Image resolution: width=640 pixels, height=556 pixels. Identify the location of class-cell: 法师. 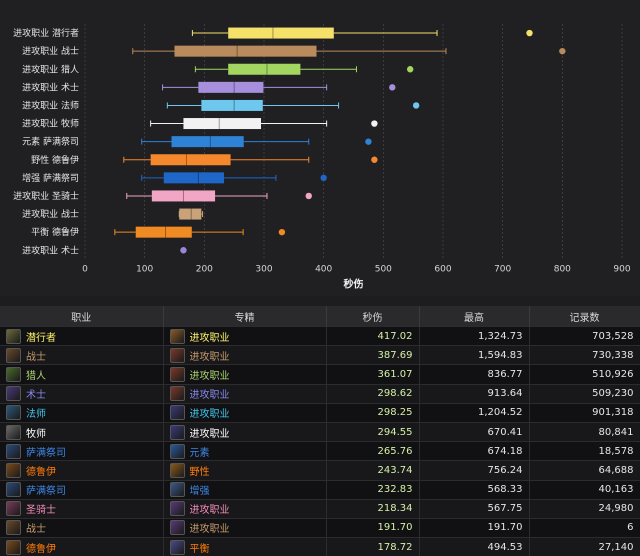
(81, 412).